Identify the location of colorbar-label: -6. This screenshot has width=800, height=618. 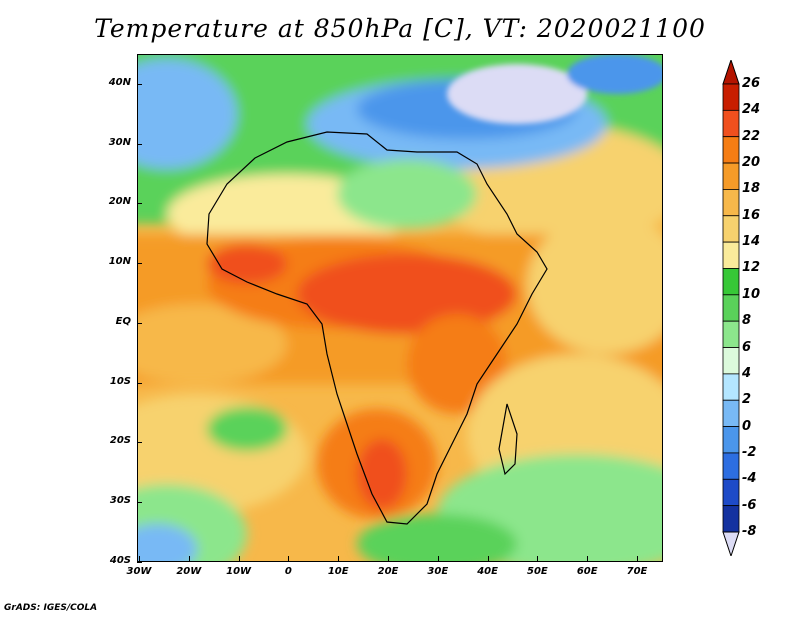
(749, 505).